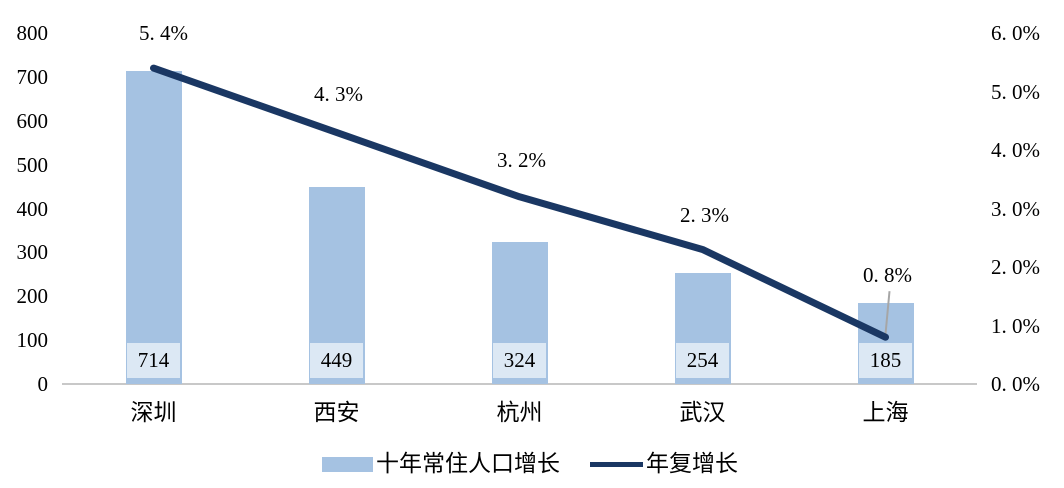 The height and width of the screenshot is (488, 1064). I want to click on x-axis-line, so click(519, 384).